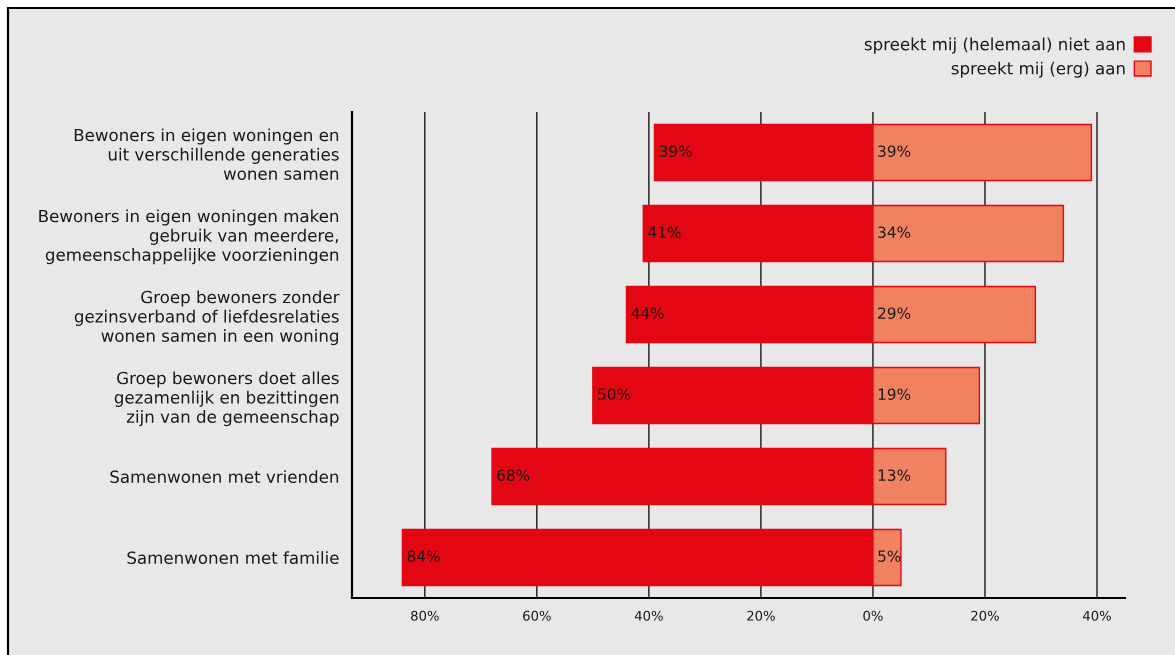 The image size is (1175, 655). I want to click on legend-label: spreekt mij (erg) aan, so click(1038, 69).